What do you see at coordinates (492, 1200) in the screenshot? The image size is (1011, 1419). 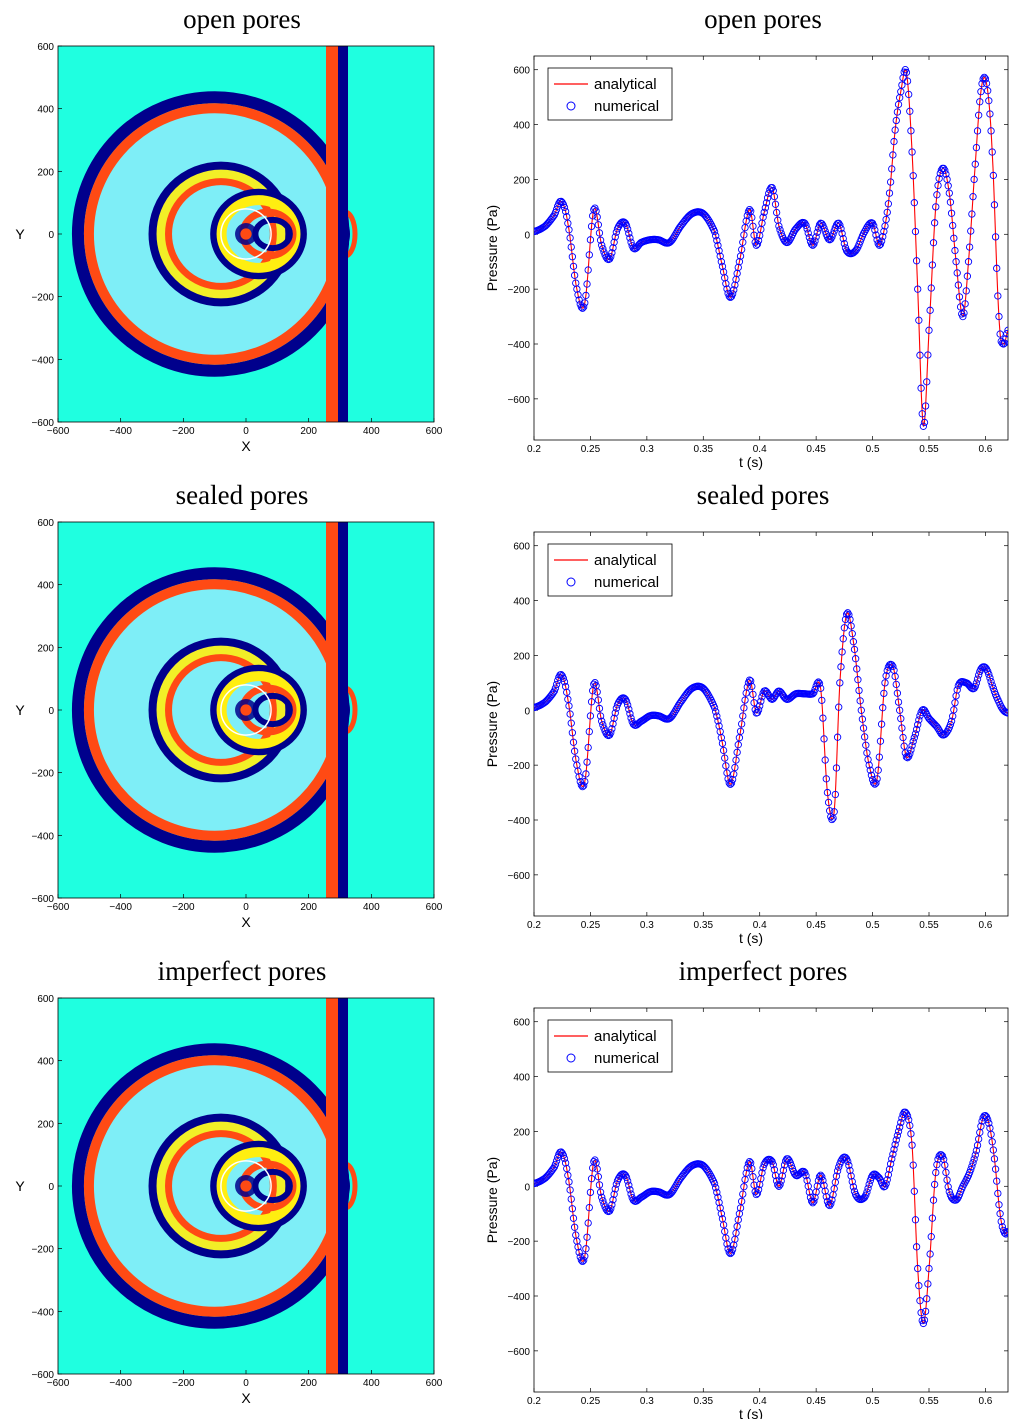 I see `y-axis-label: Pressure (Pa)` at bounding box center [492, 1200].